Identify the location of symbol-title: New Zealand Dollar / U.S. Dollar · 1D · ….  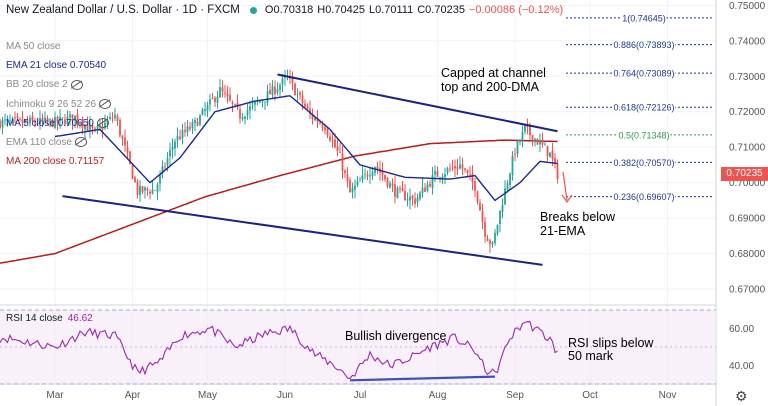
(123, 10).